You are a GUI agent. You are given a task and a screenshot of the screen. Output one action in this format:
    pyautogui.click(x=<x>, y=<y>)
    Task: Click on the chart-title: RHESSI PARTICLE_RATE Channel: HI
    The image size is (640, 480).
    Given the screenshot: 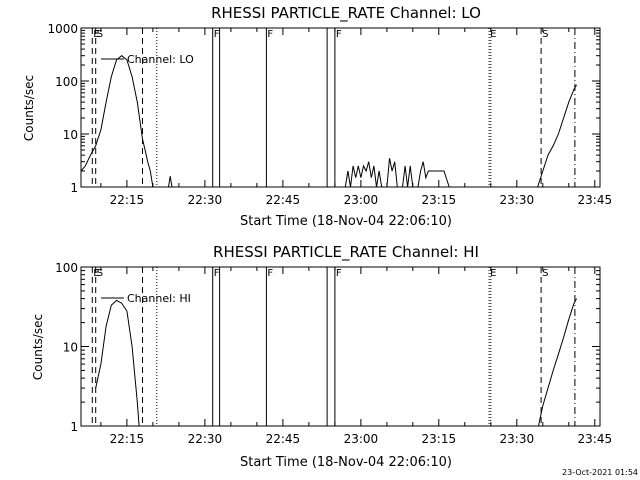 What is the action you would take?
    pyautogui.click(x=346, y=252)
    